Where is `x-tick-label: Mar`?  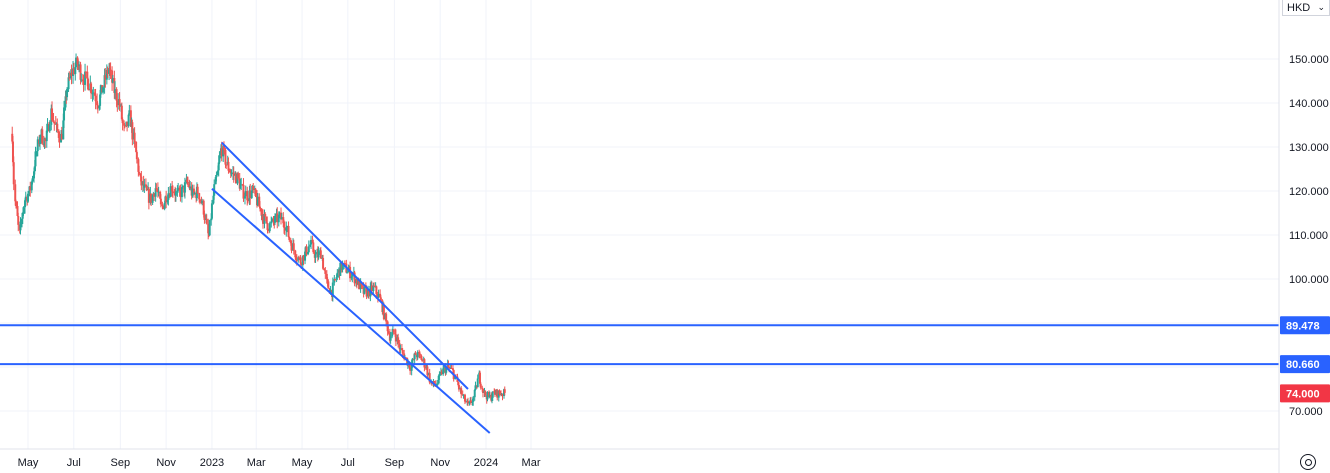
x-tick-label: Mar is located at coordinates (256, 463).